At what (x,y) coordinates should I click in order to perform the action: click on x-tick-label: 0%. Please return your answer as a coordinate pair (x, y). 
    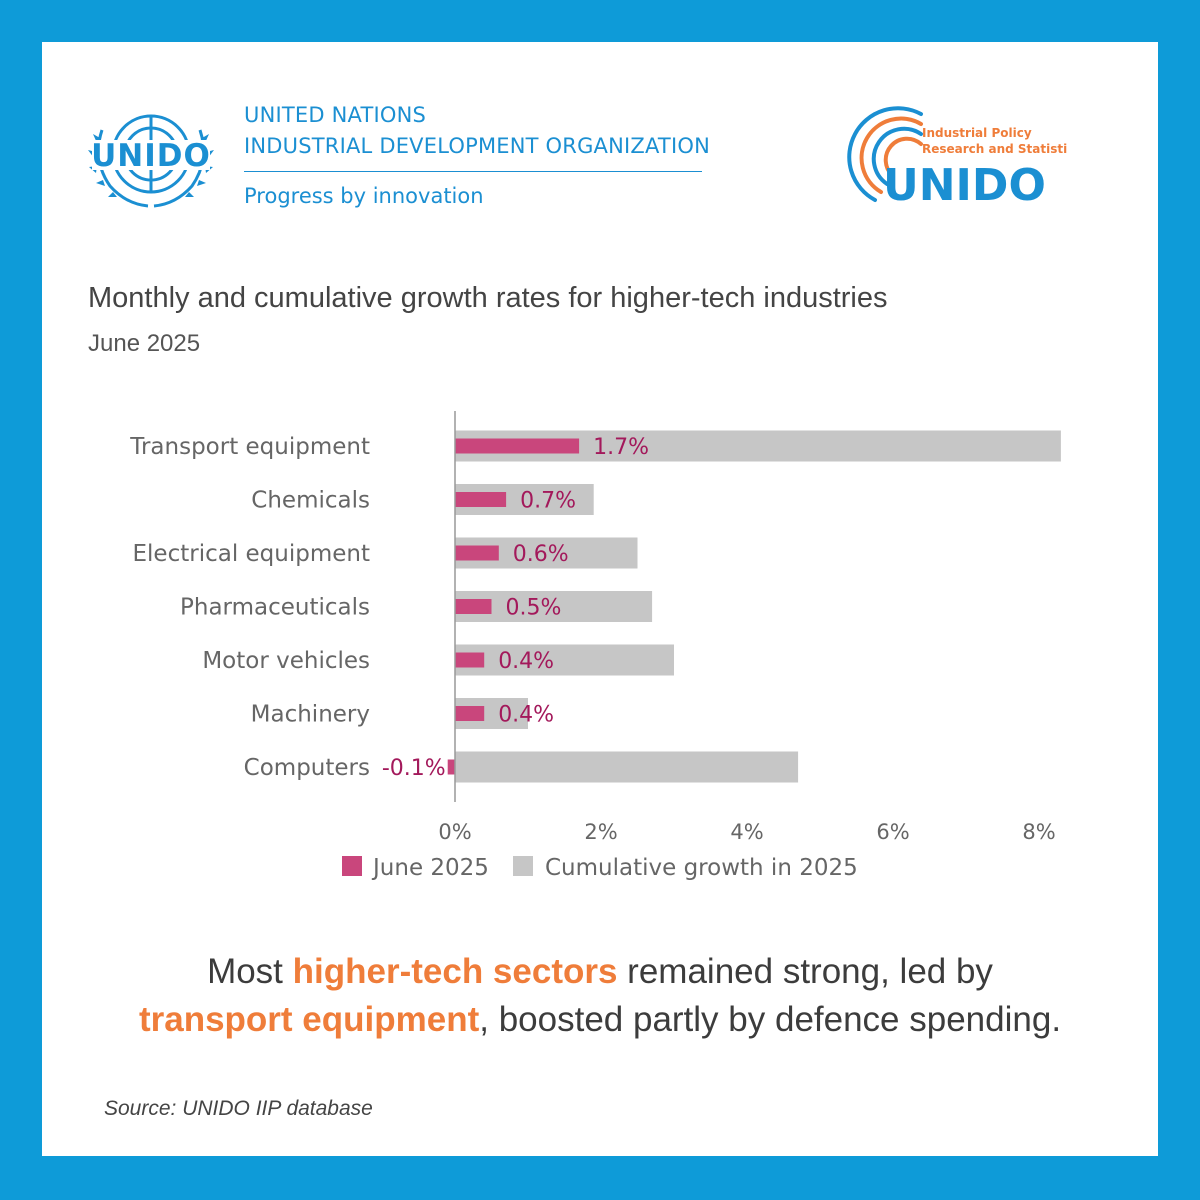
    Looking at the image, I should click on (454, 832).